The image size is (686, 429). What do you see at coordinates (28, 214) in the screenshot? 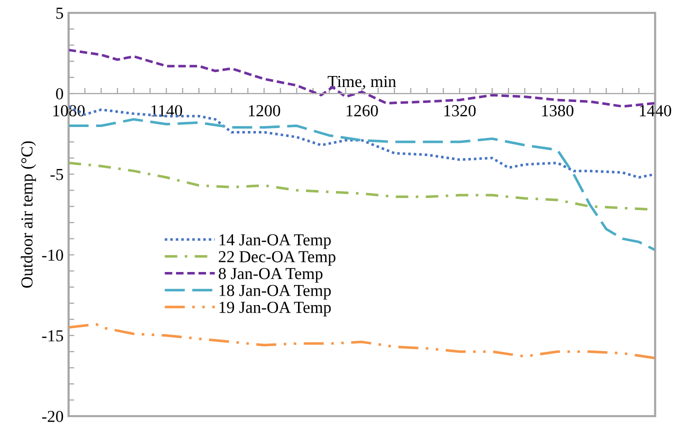
I see `y-axis-title: Outdoor air temp (°C)` at bounding box center [28, 214].